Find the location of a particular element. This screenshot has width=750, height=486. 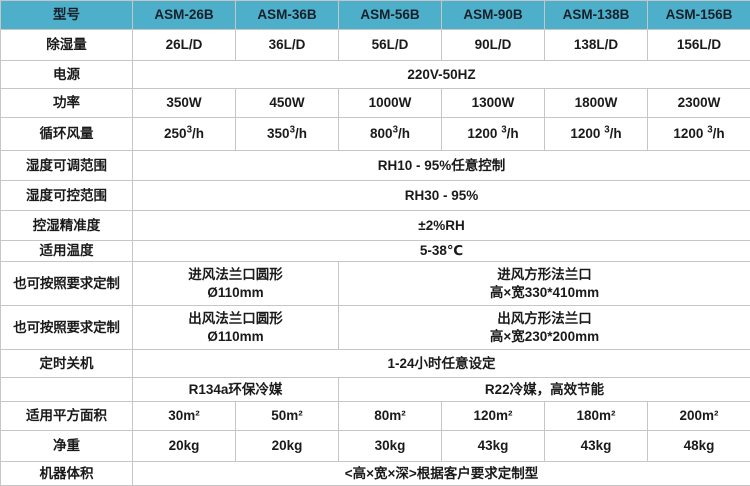

cell-timer-shutdown-merged: 1-24小时任意设定 is located at coordinates (441, 364).